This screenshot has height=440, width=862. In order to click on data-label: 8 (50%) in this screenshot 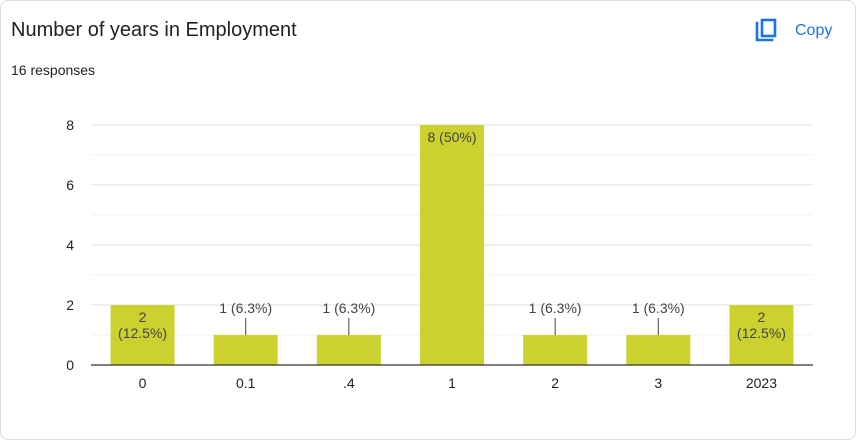, I will do `click(451, 137)`.